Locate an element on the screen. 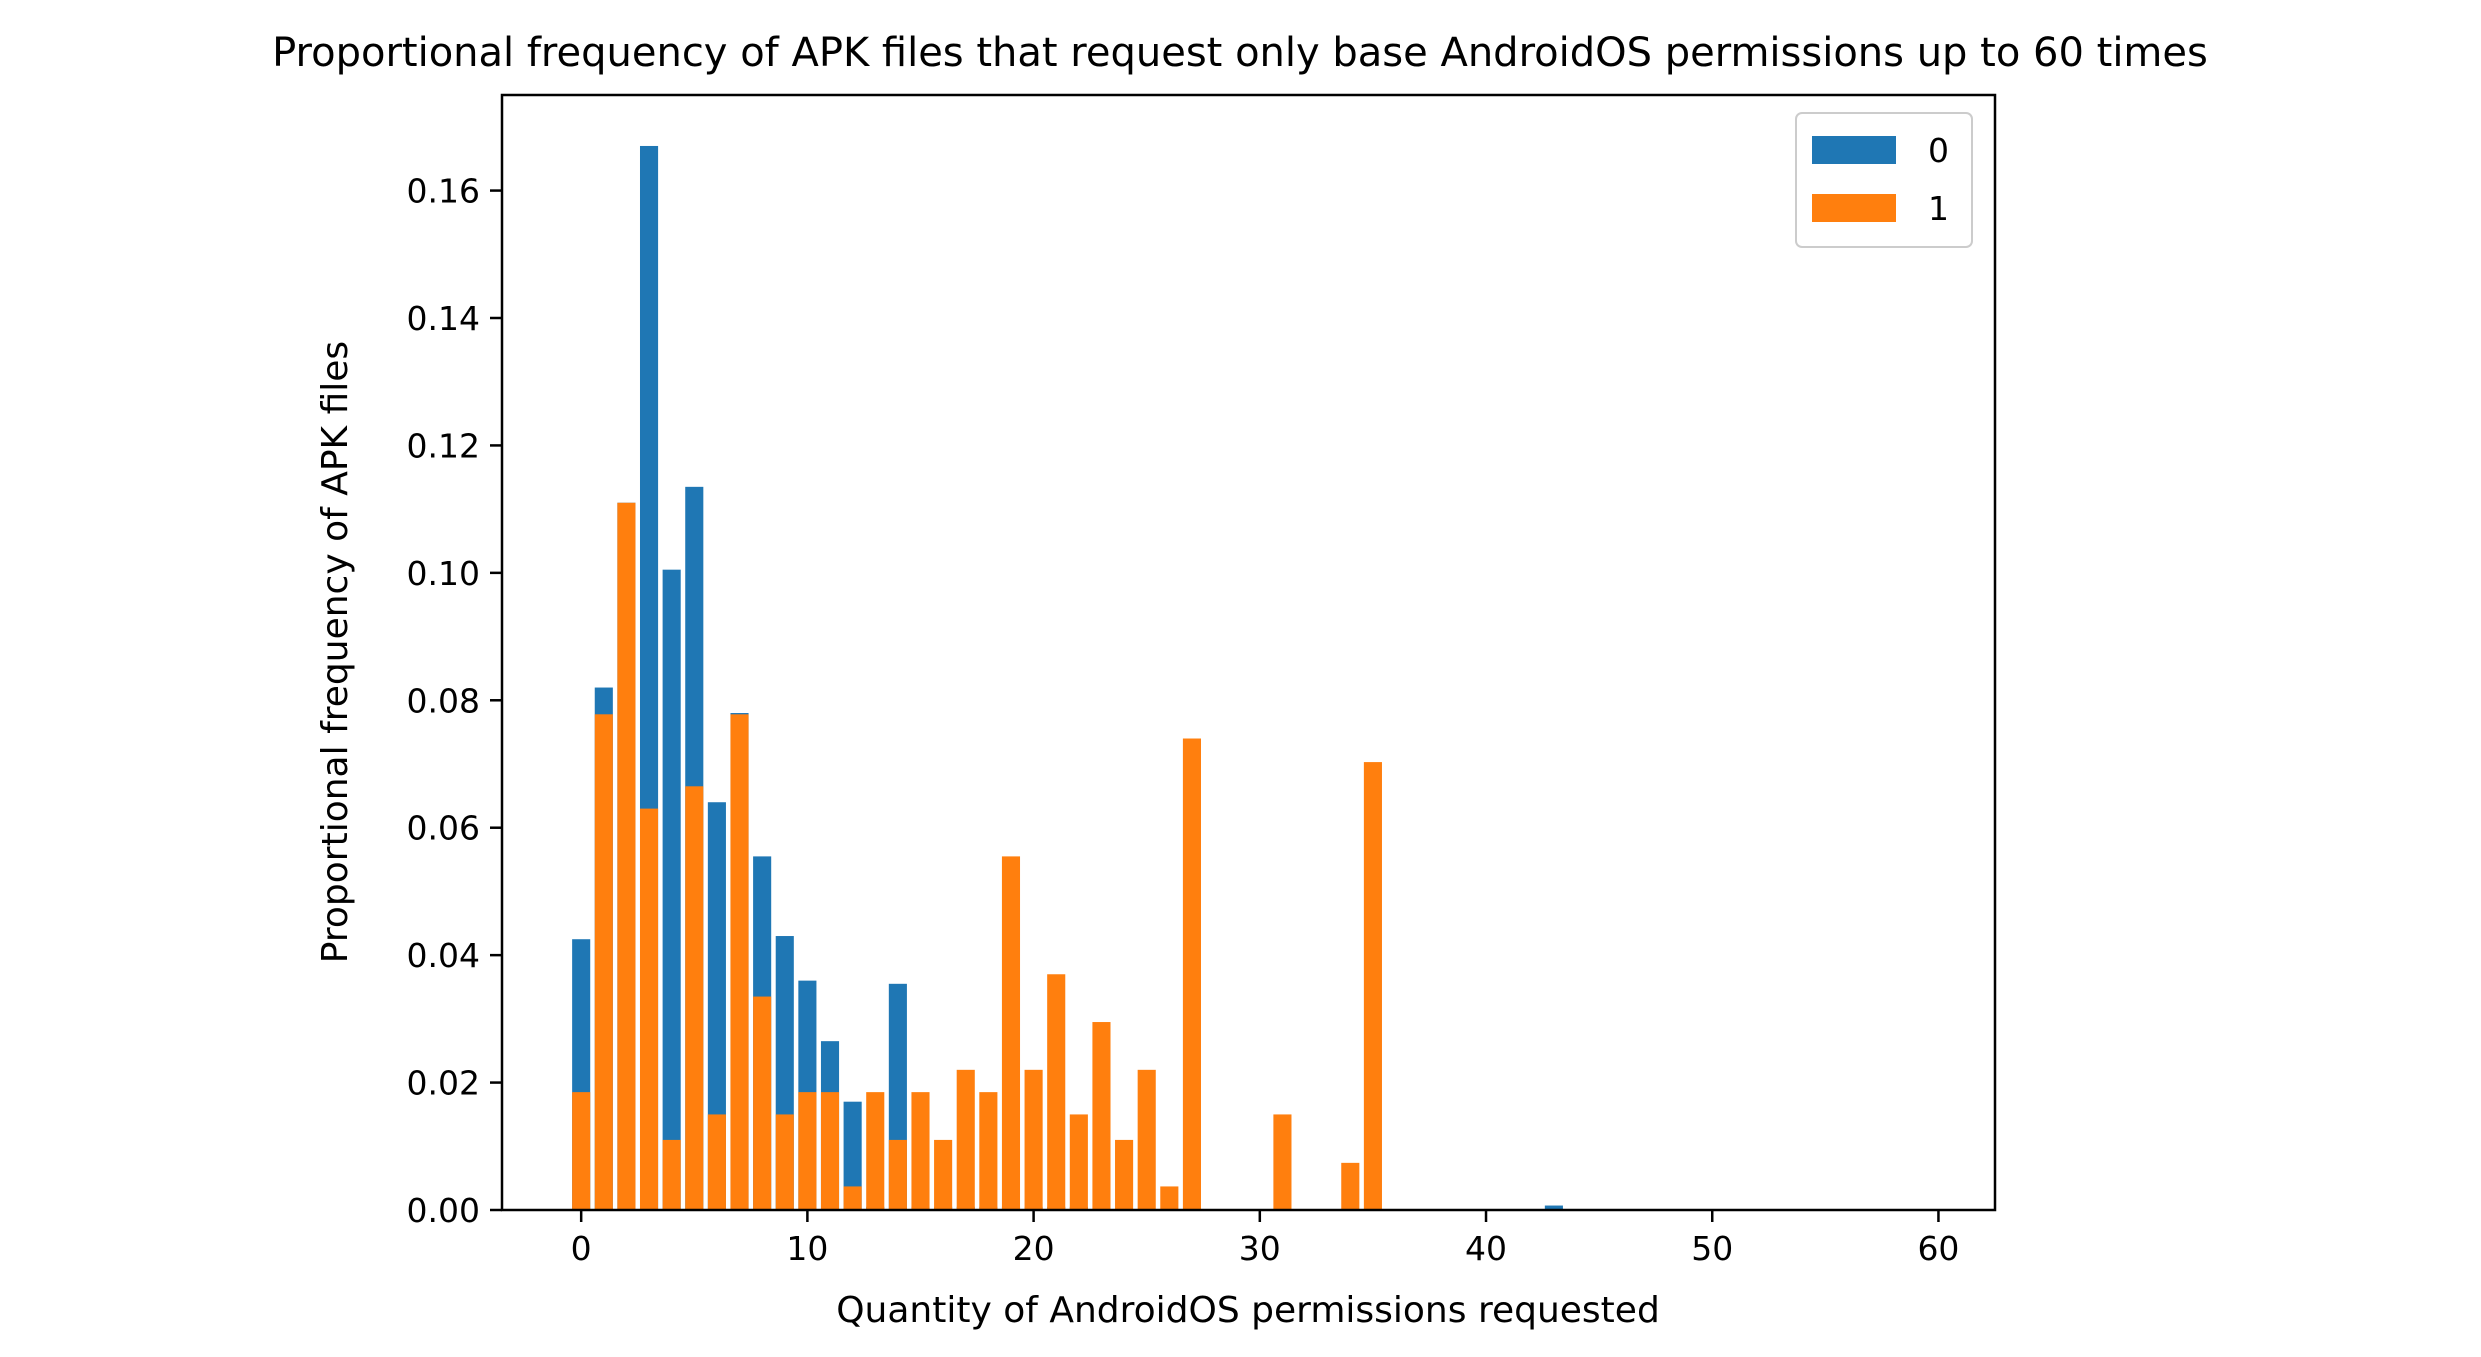  x-tick-label-30: 30 is located at coordinates (1260, 1248).